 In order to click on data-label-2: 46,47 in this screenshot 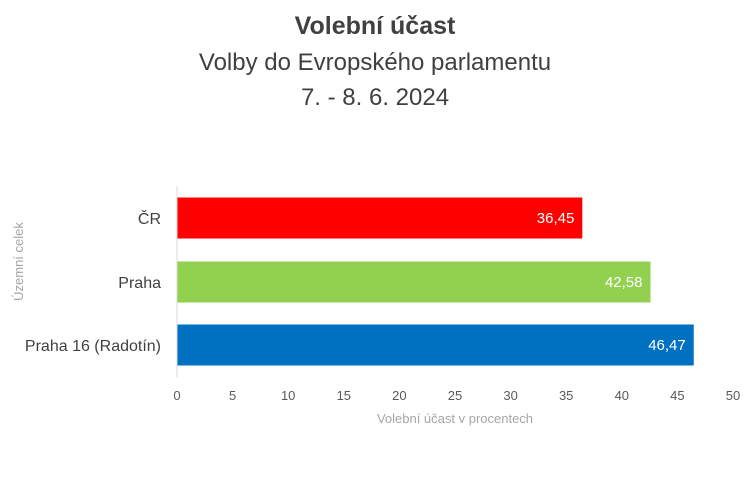, I will do `click(667, 345)`.